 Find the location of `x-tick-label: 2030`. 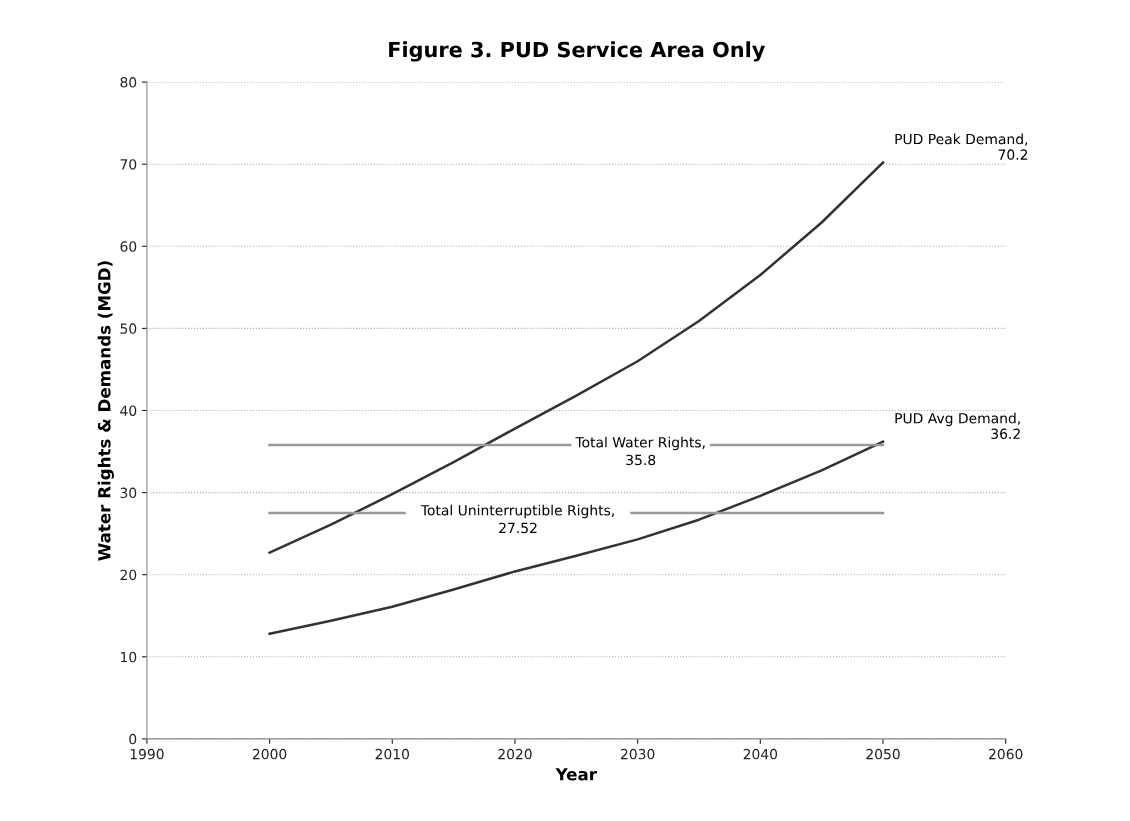

x-tick-label: 2030 is located at coordinates (637, 754).